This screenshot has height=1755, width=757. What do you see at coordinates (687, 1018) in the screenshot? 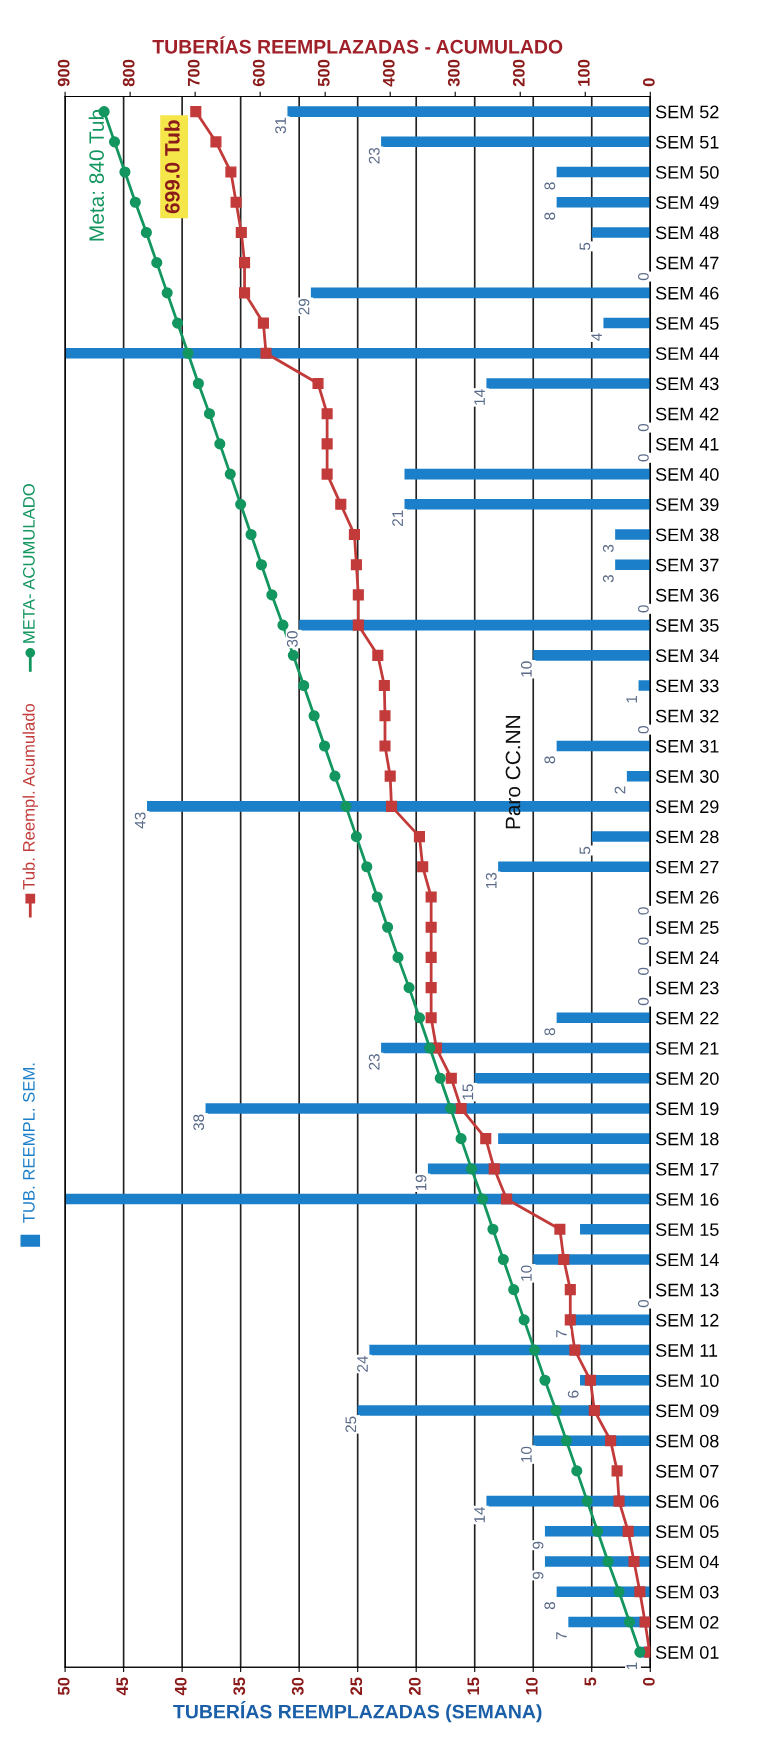
I see `y-tick-label: SEM 22` at bounding box center [687, 1018].